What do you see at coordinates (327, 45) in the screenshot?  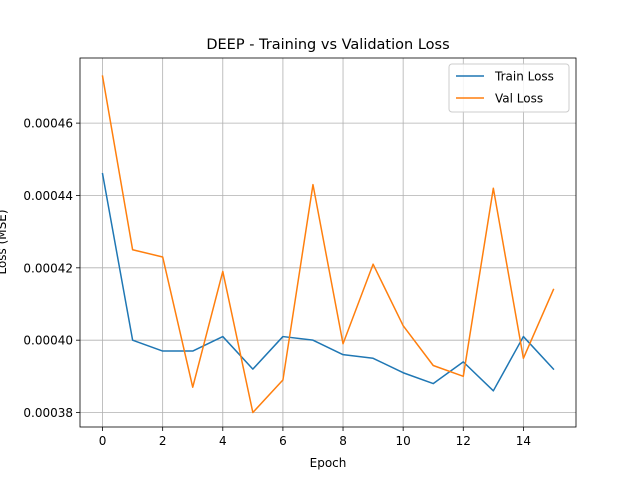 I see `chart-title: DEEP - Training vs Validation Loss` at bounding box center [327, 45].